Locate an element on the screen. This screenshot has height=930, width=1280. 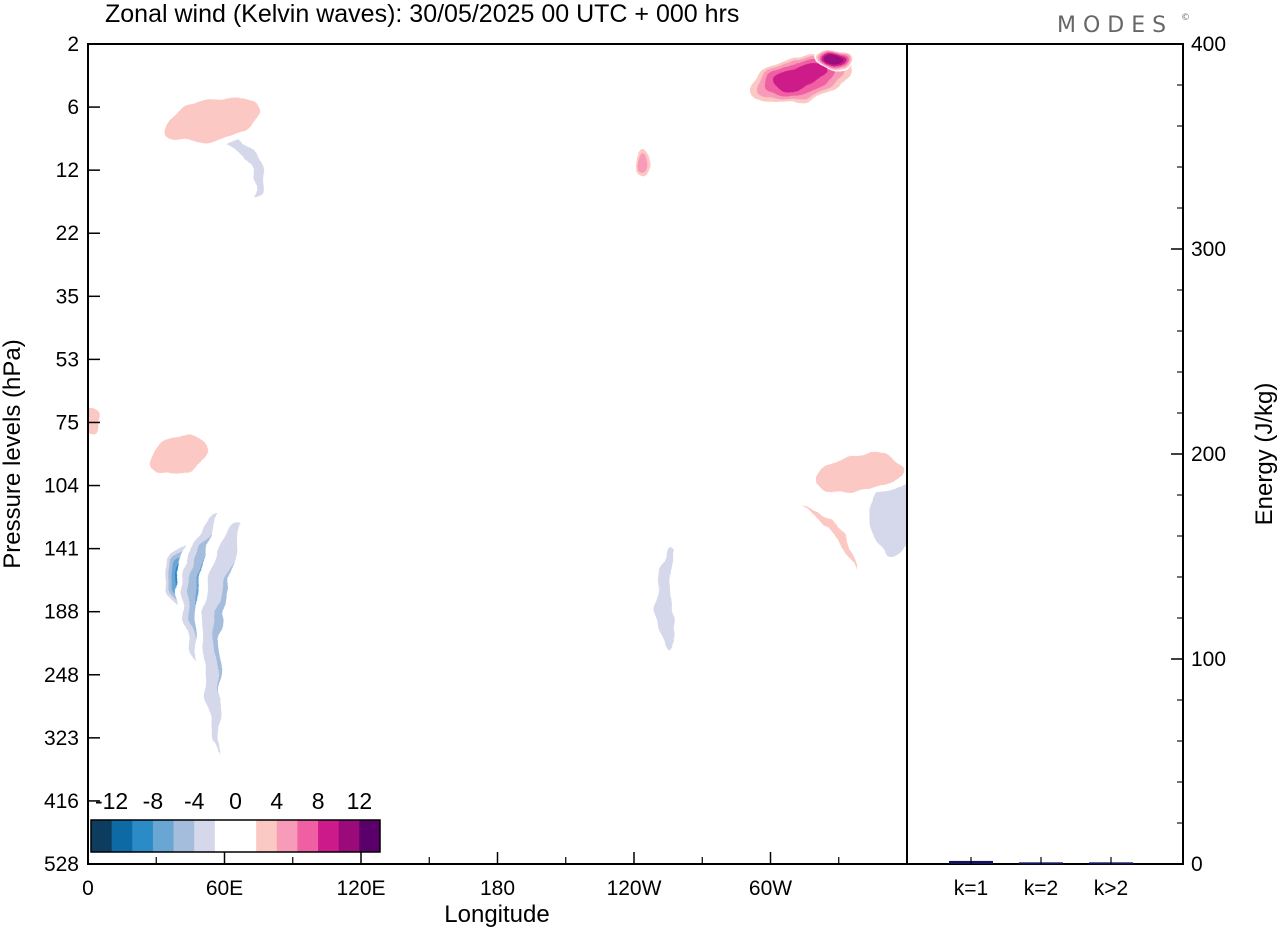
colorbar-frame is located at coordinates (235, 836).